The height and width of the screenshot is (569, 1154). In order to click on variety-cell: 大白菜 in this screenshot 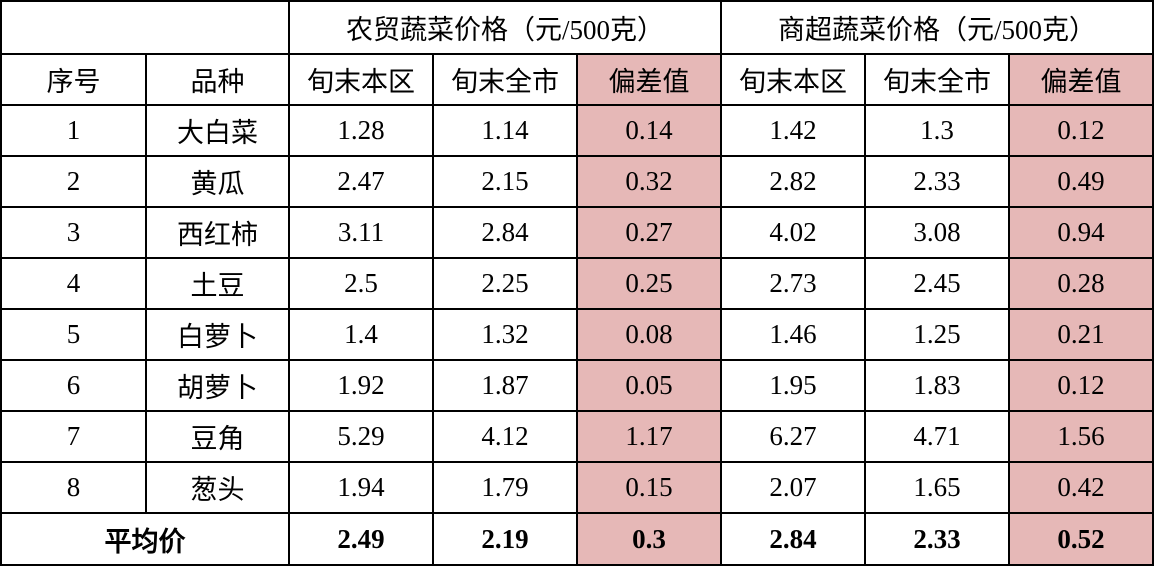, I will do `click(217, 130)`.